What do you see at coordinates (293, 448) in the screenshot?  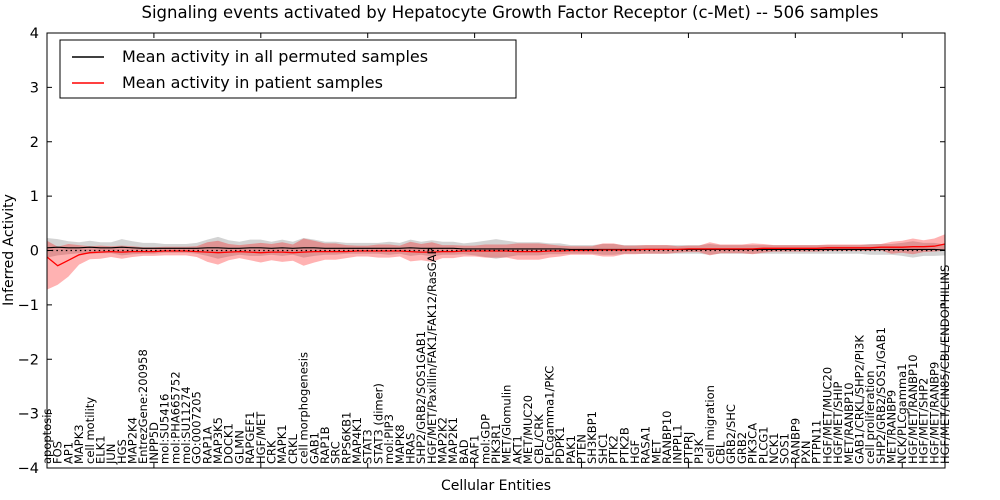 I see `x-tick-label: CRKL` at bounding box center [293, 448].